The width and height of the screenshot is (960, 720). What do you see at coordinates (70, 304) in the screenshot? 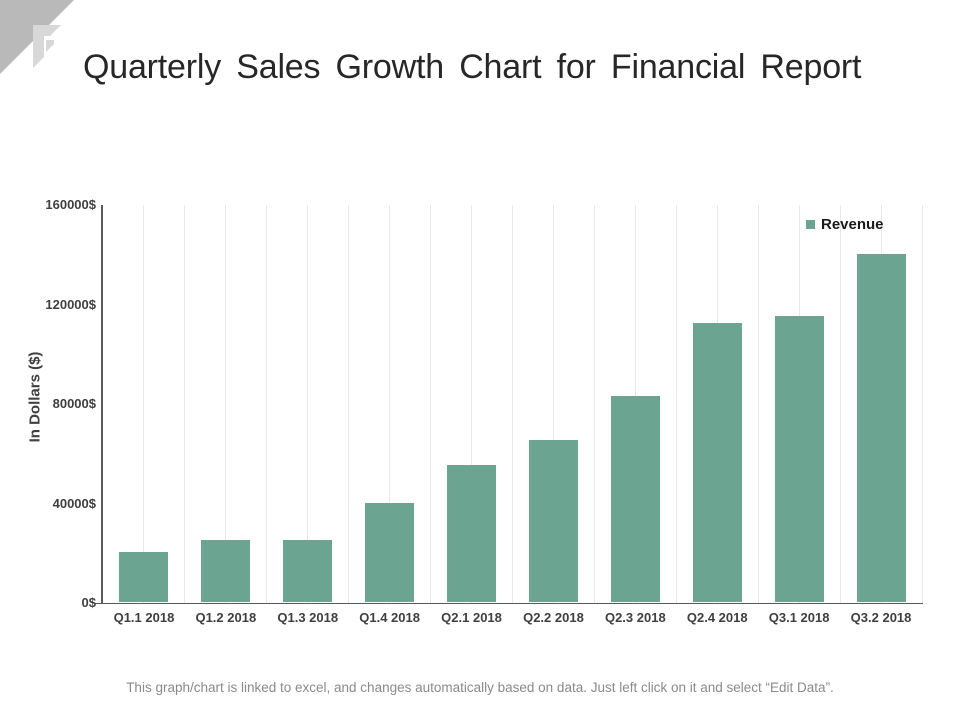
I see `y-tick-label: 120000$` at bounding box center [70, 304].